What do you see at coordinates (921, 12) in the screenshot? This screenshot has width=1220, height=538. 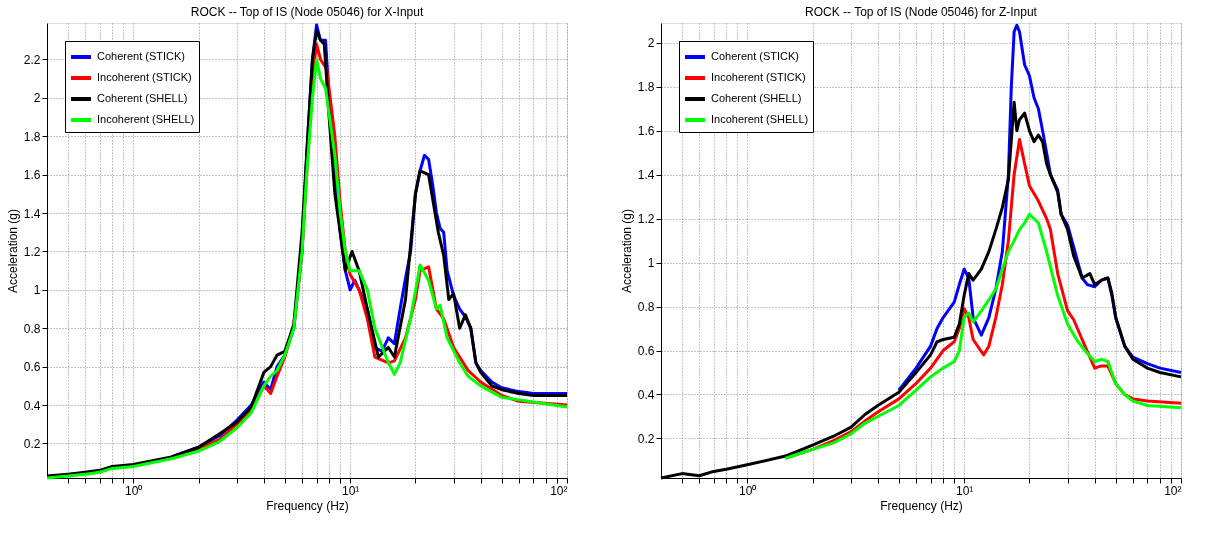 I see `chart-title: ROCK -- Top of IS (Node 05046) for Z-Input` at bounding box center [921, 12].